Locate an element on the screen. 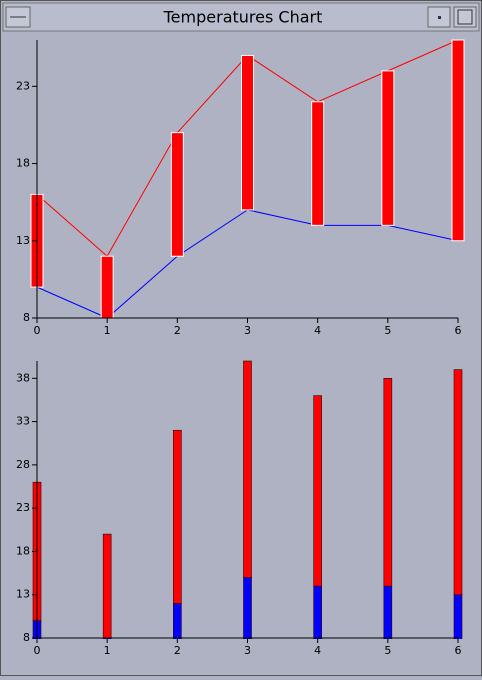  title-bar is located at coordinates (241, 17).